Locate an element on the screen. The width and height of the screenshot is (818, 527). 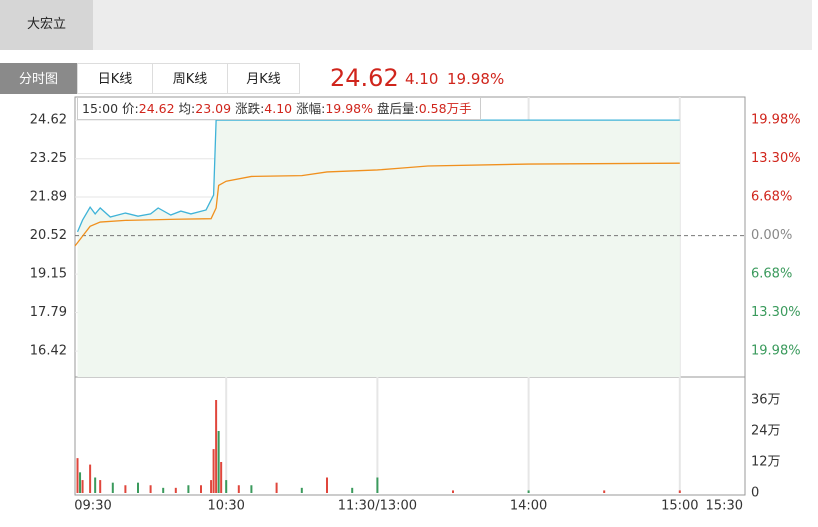
info-label: 15:00 is located at coordinates (100, 108).